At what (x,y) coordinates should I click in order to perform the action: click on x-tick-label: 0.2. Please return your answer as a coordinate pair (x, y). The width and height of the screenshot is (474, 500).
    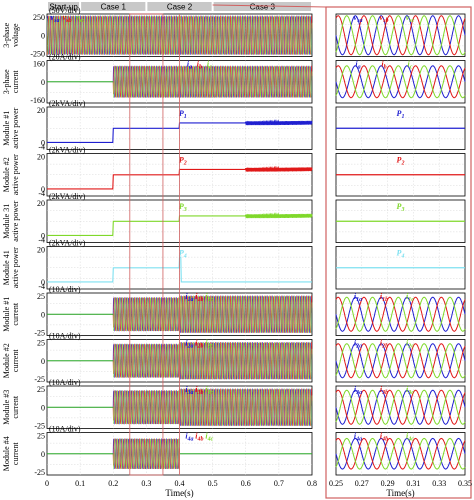
    Looking at the image, I should click on (113, 483).